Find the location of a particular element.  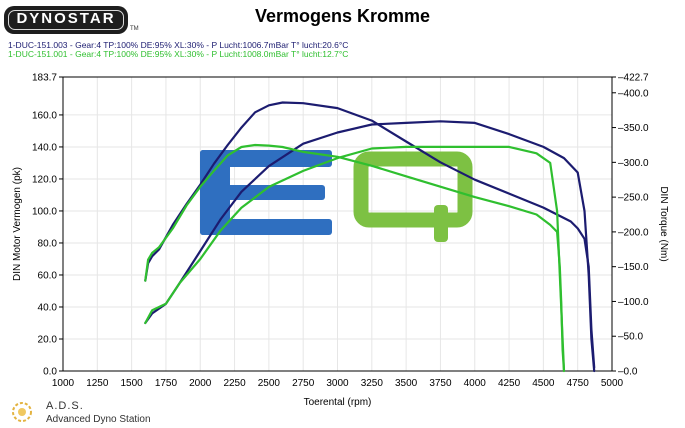

x-tick-label: 4750 is located at coordinates (578, 383).